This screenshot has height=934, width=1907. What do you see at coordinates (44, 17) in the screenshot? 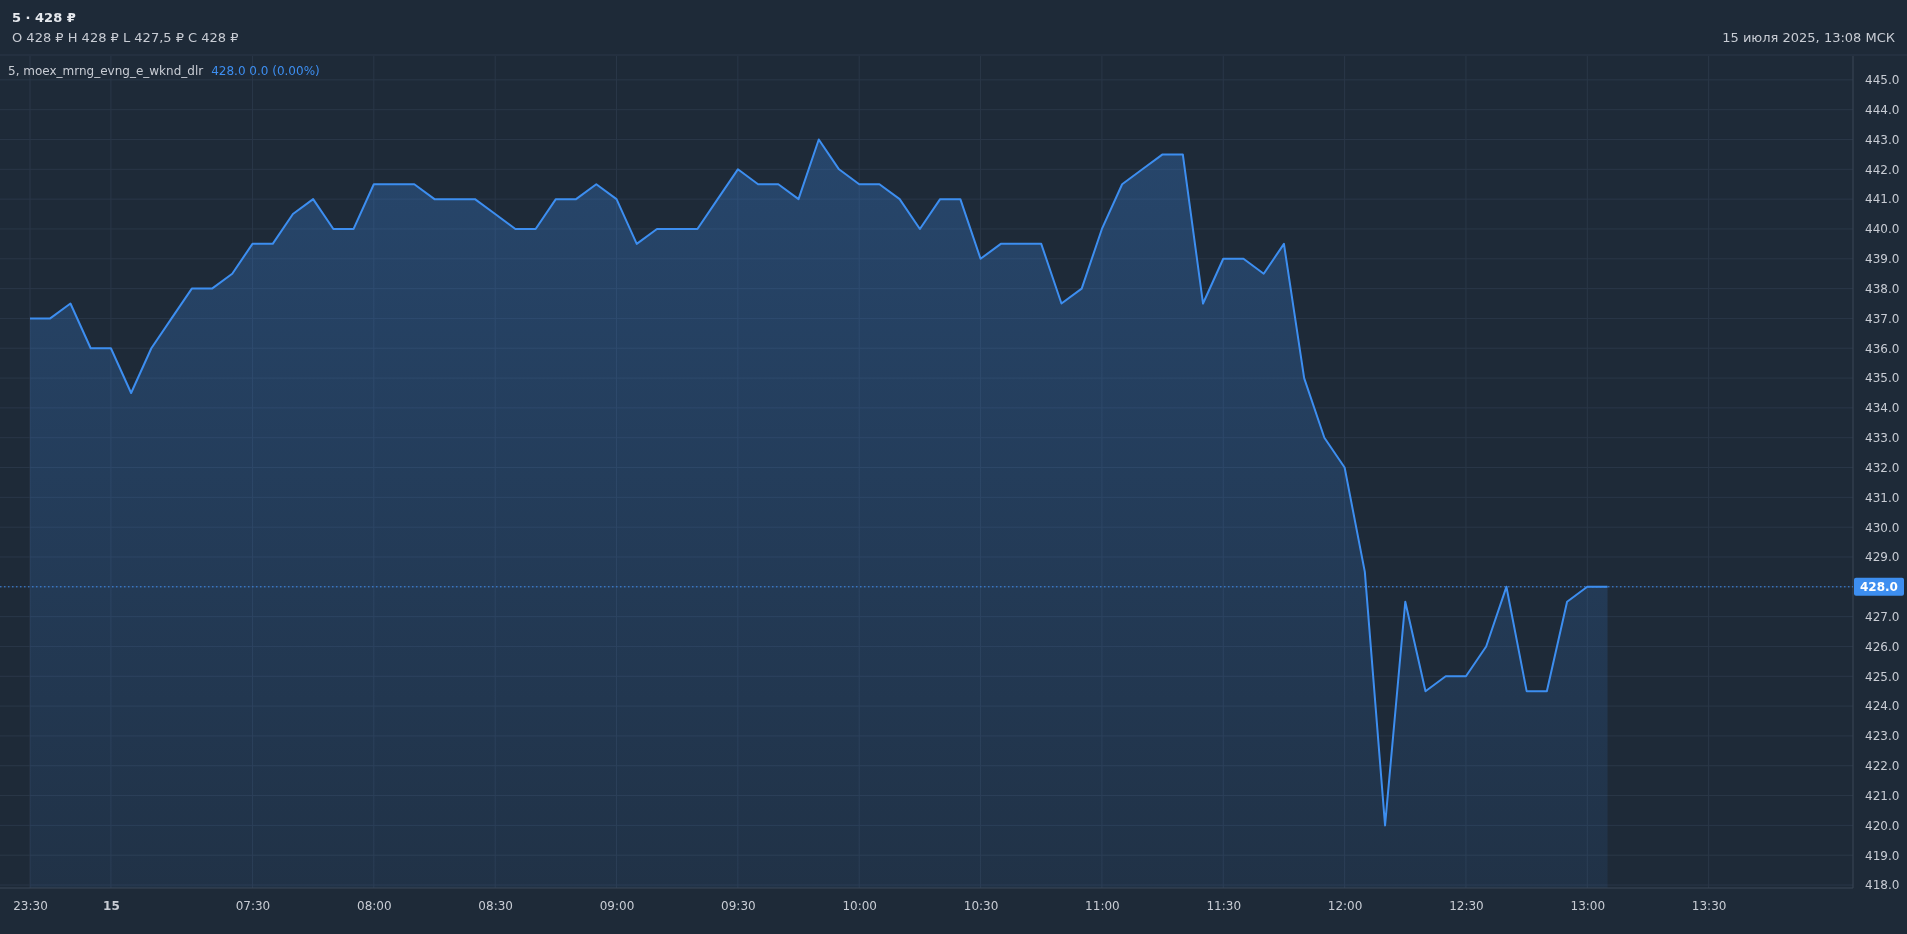
I see `chart-title: 5 · 428 ₽` at bounding box center [44, 17].